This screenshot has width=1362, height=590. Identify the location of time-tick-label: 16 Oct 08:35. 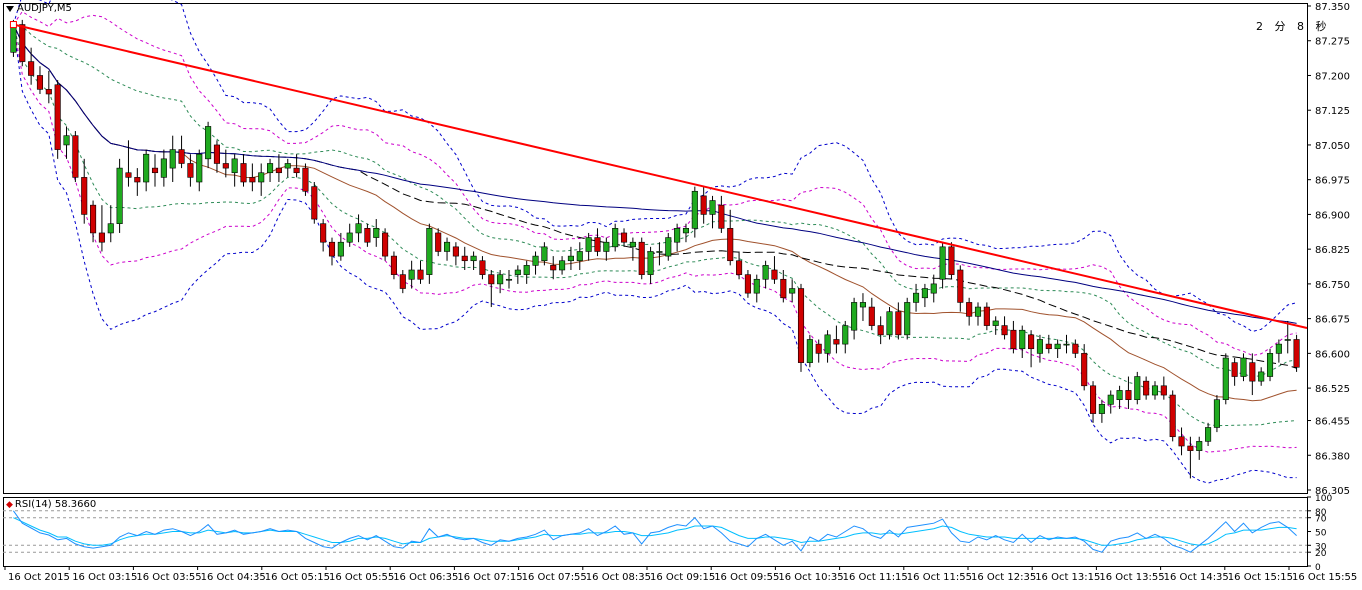
(618, 577).